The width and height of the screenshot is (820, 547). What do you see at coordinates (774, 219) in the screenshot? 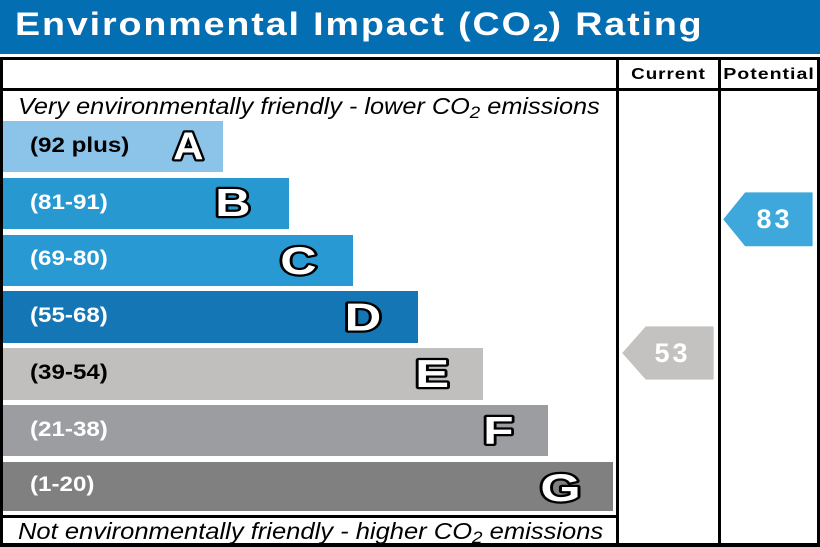
I see `svg-text: 83` at bounding box center [774, 219].